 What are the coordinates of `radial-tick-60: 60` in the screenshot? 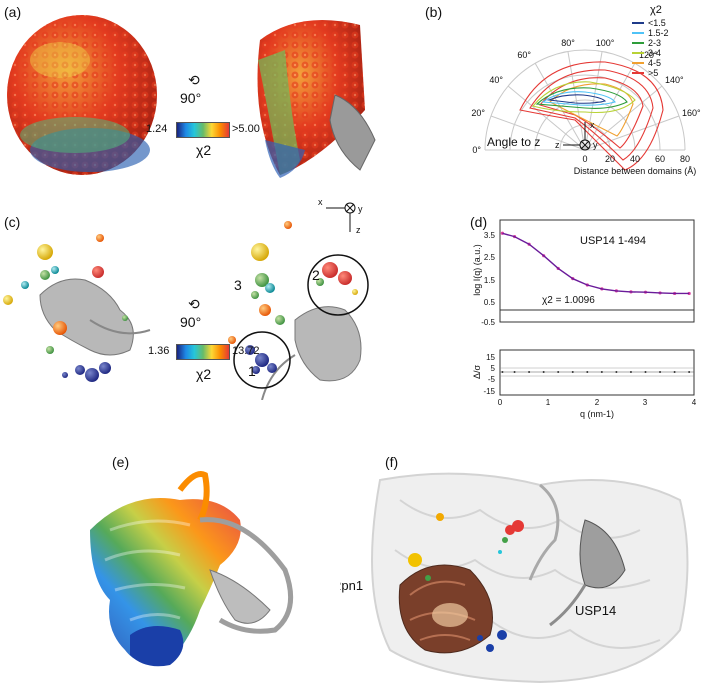 It's located at (660, 159).